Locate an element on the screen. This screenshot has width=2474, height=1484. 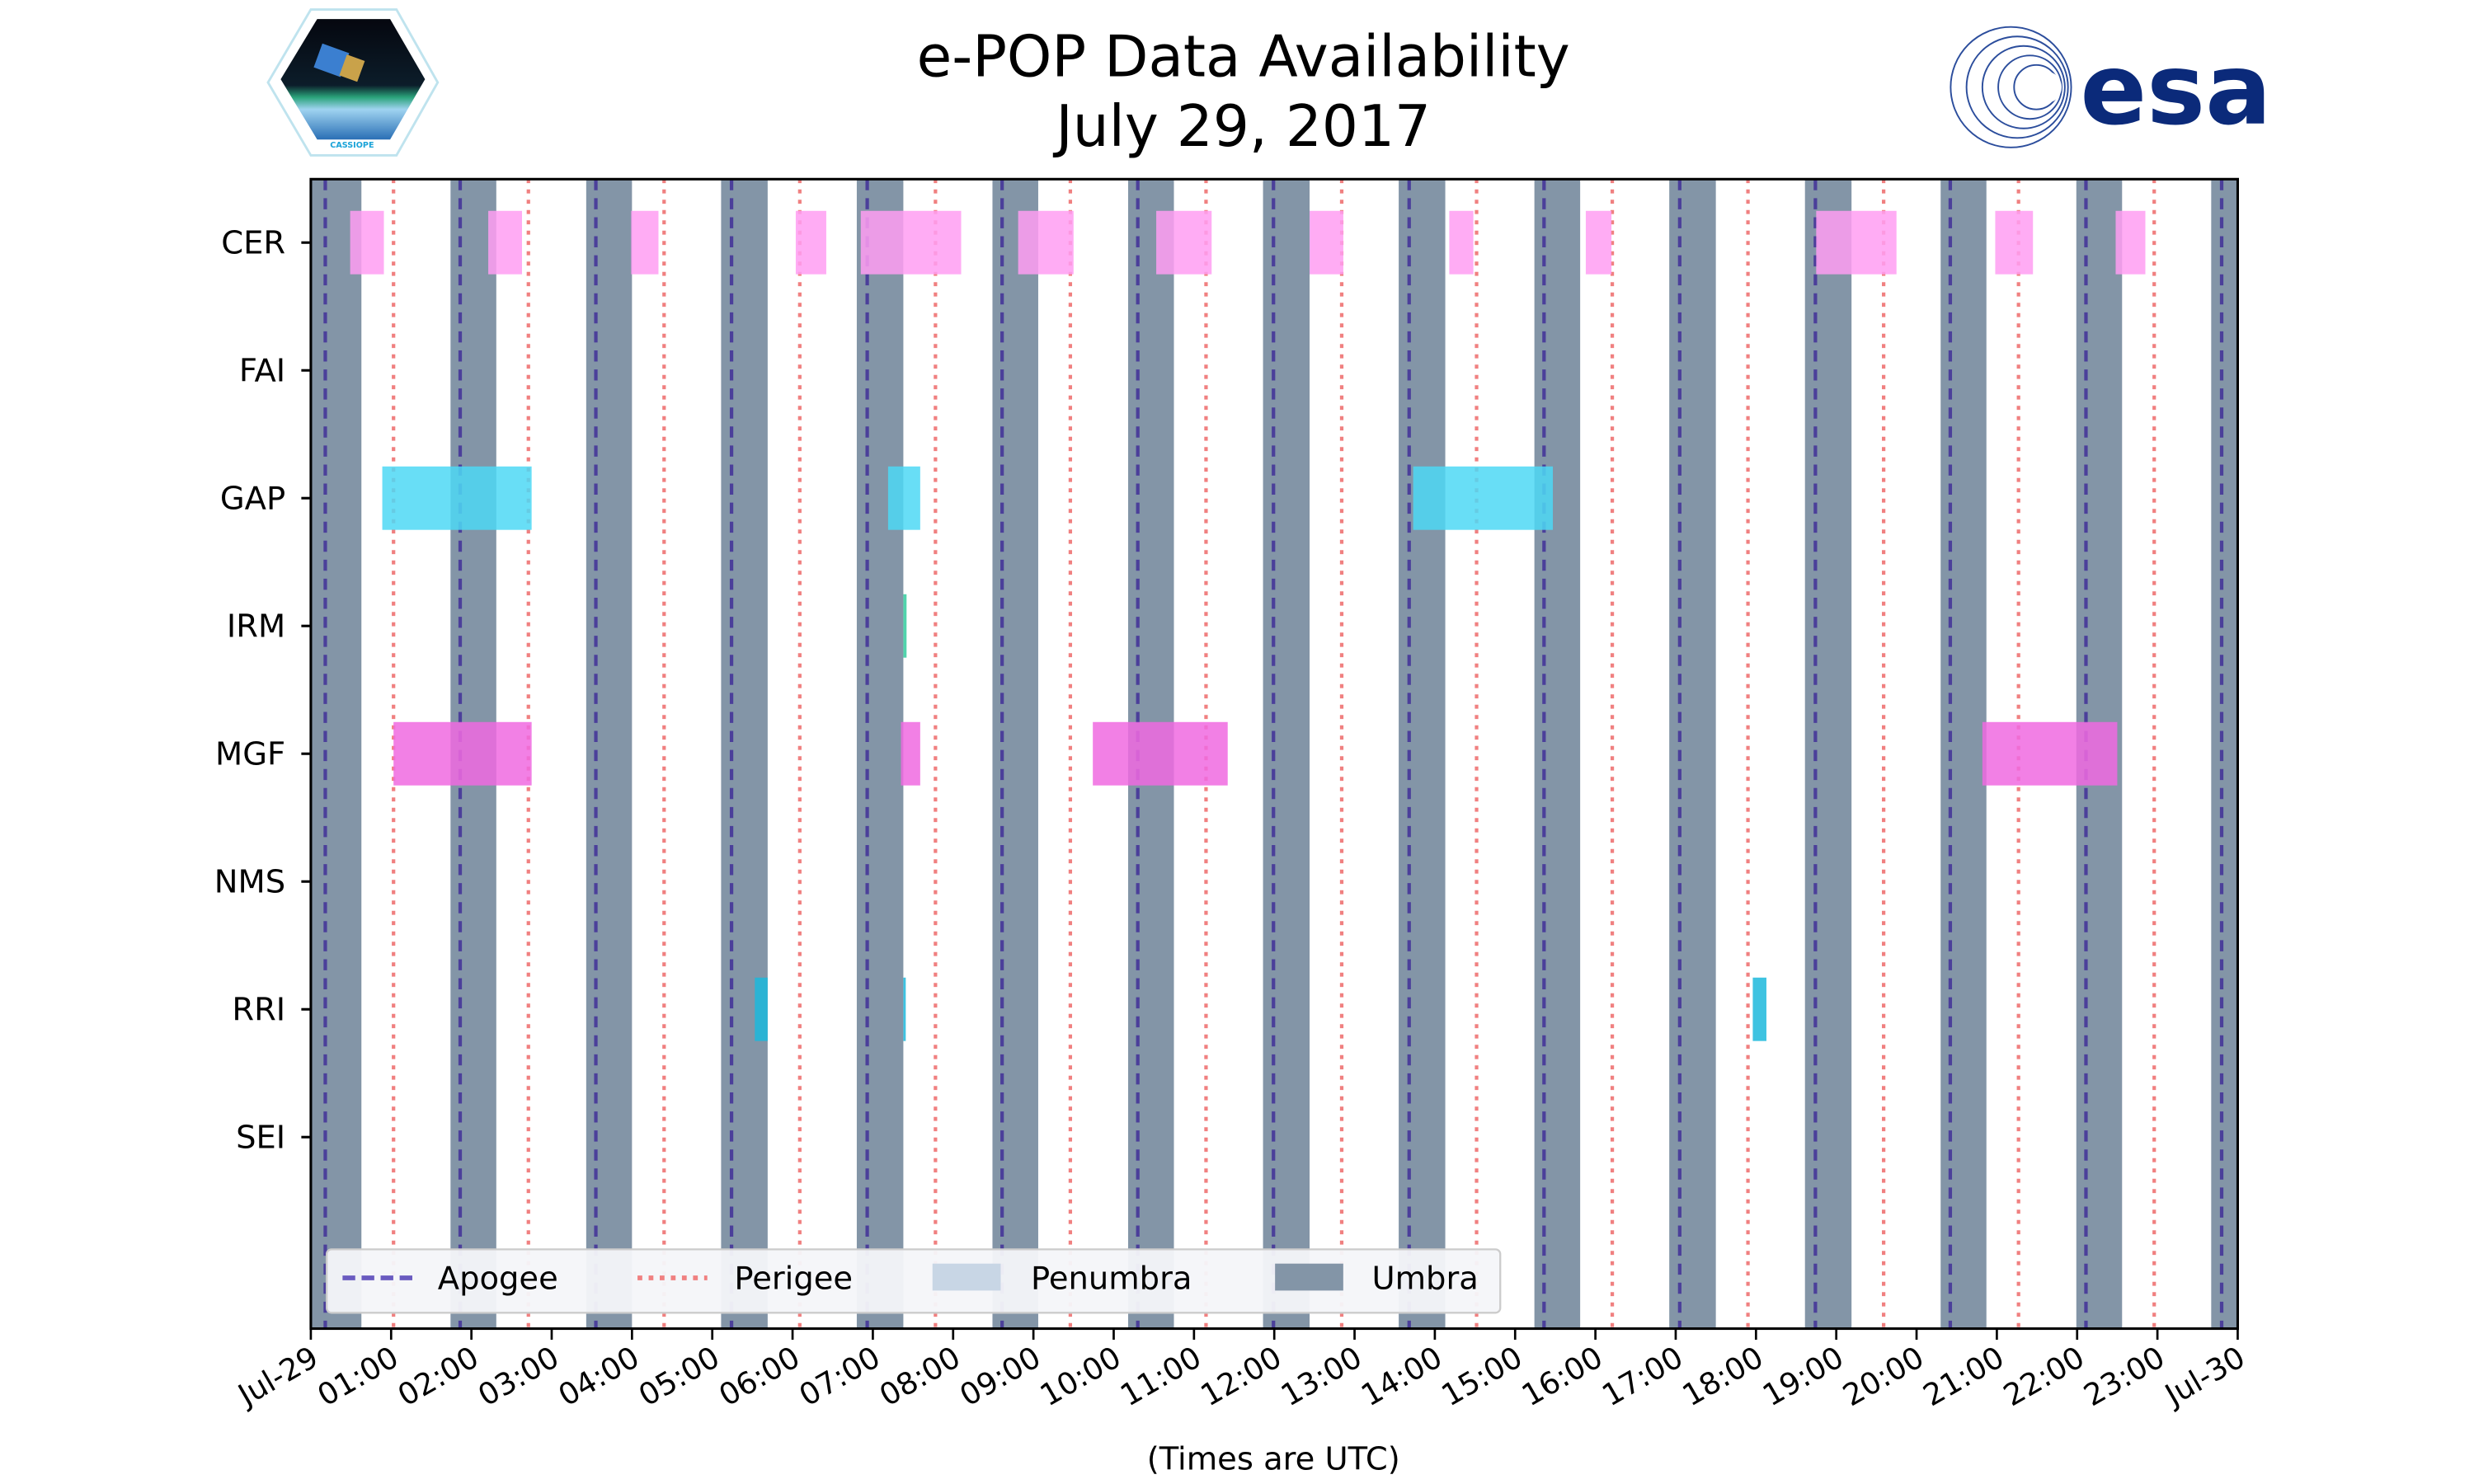
y-axis: CER FAI GAP IRM MGF NMS RRI SEI is located at coordinates (262, 691).